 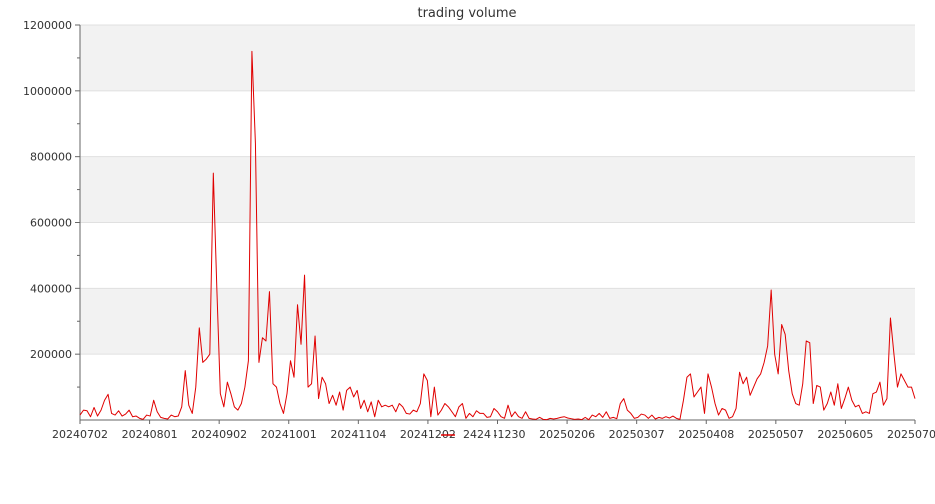 I want to click on y-tick-label: 600000, so click(x=51, y=223).